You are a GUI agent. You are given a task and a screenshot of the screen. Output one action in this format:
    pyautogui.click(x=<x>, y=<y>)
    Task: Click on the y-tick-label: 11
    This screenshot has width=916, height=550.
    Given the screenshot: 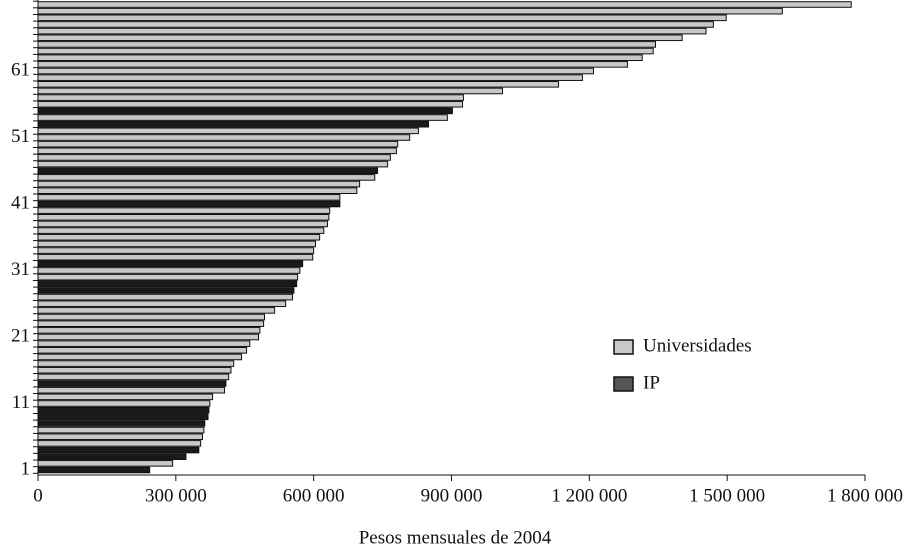 What is the action you would take?
    pyautogui.click(x=21, y=402)
    